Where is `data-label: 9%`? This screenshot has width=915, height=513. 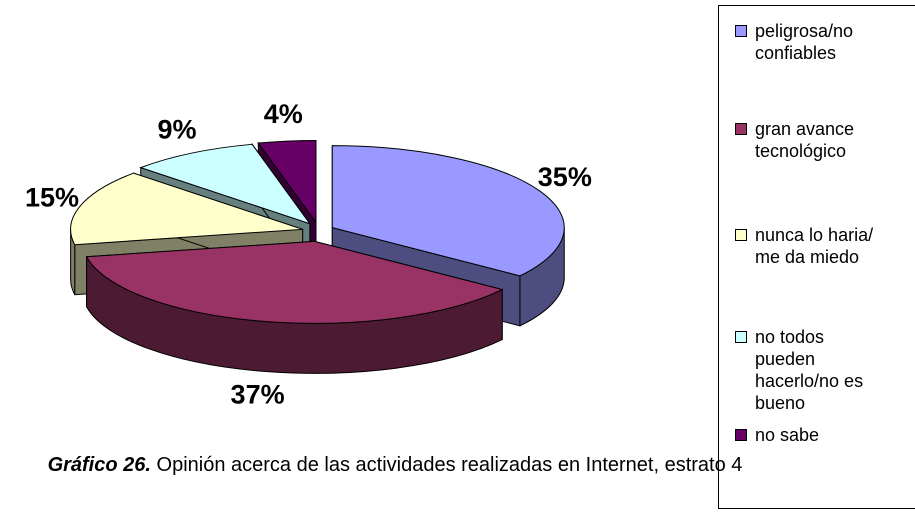 data-label: 9% is located at coordinates (176, 129).